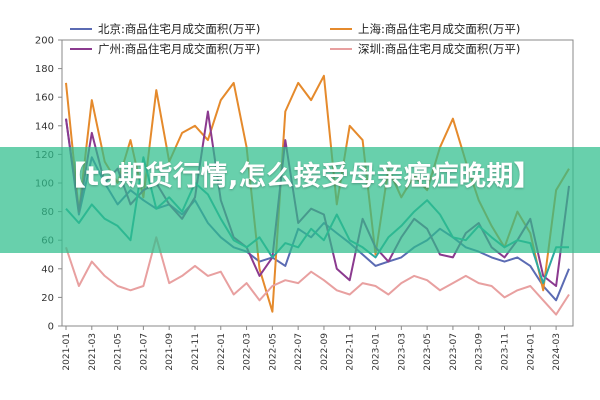  What do you see at coordinates (439, 49) in the screenshot?
I see `legend-label-3: 深圳:商品住宅月成交面积(万平)` at bounding box center [439, 49].